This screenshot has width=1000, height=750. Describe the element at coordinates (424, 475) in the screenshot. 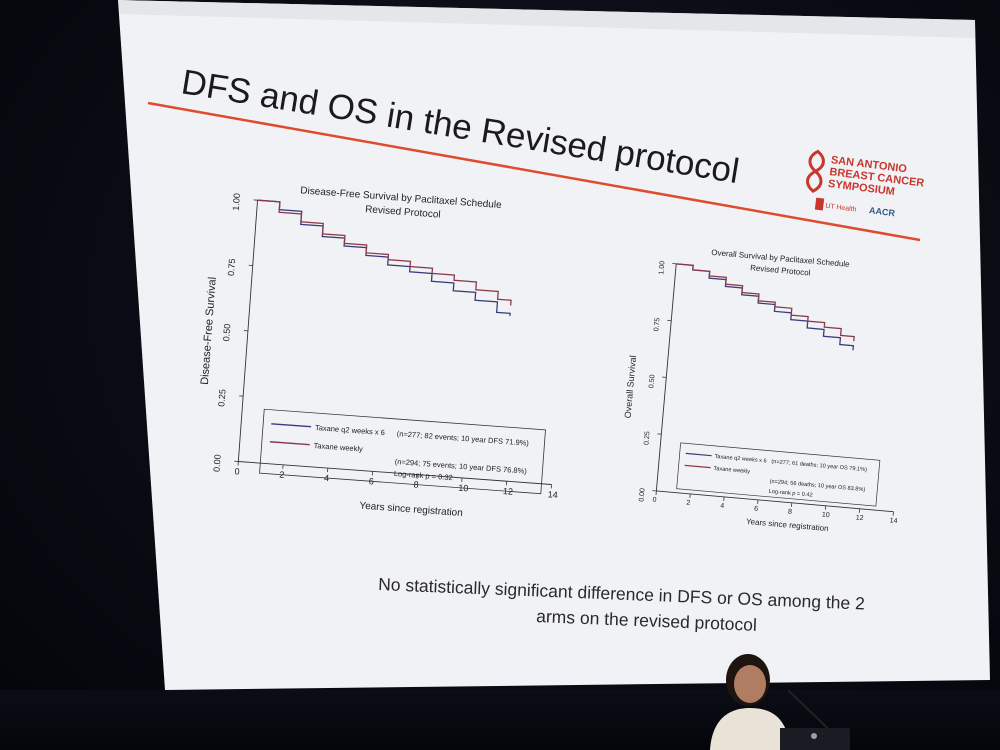

I see `dfs-legend-pvalue: Log-rank p = 0.32` at that location.